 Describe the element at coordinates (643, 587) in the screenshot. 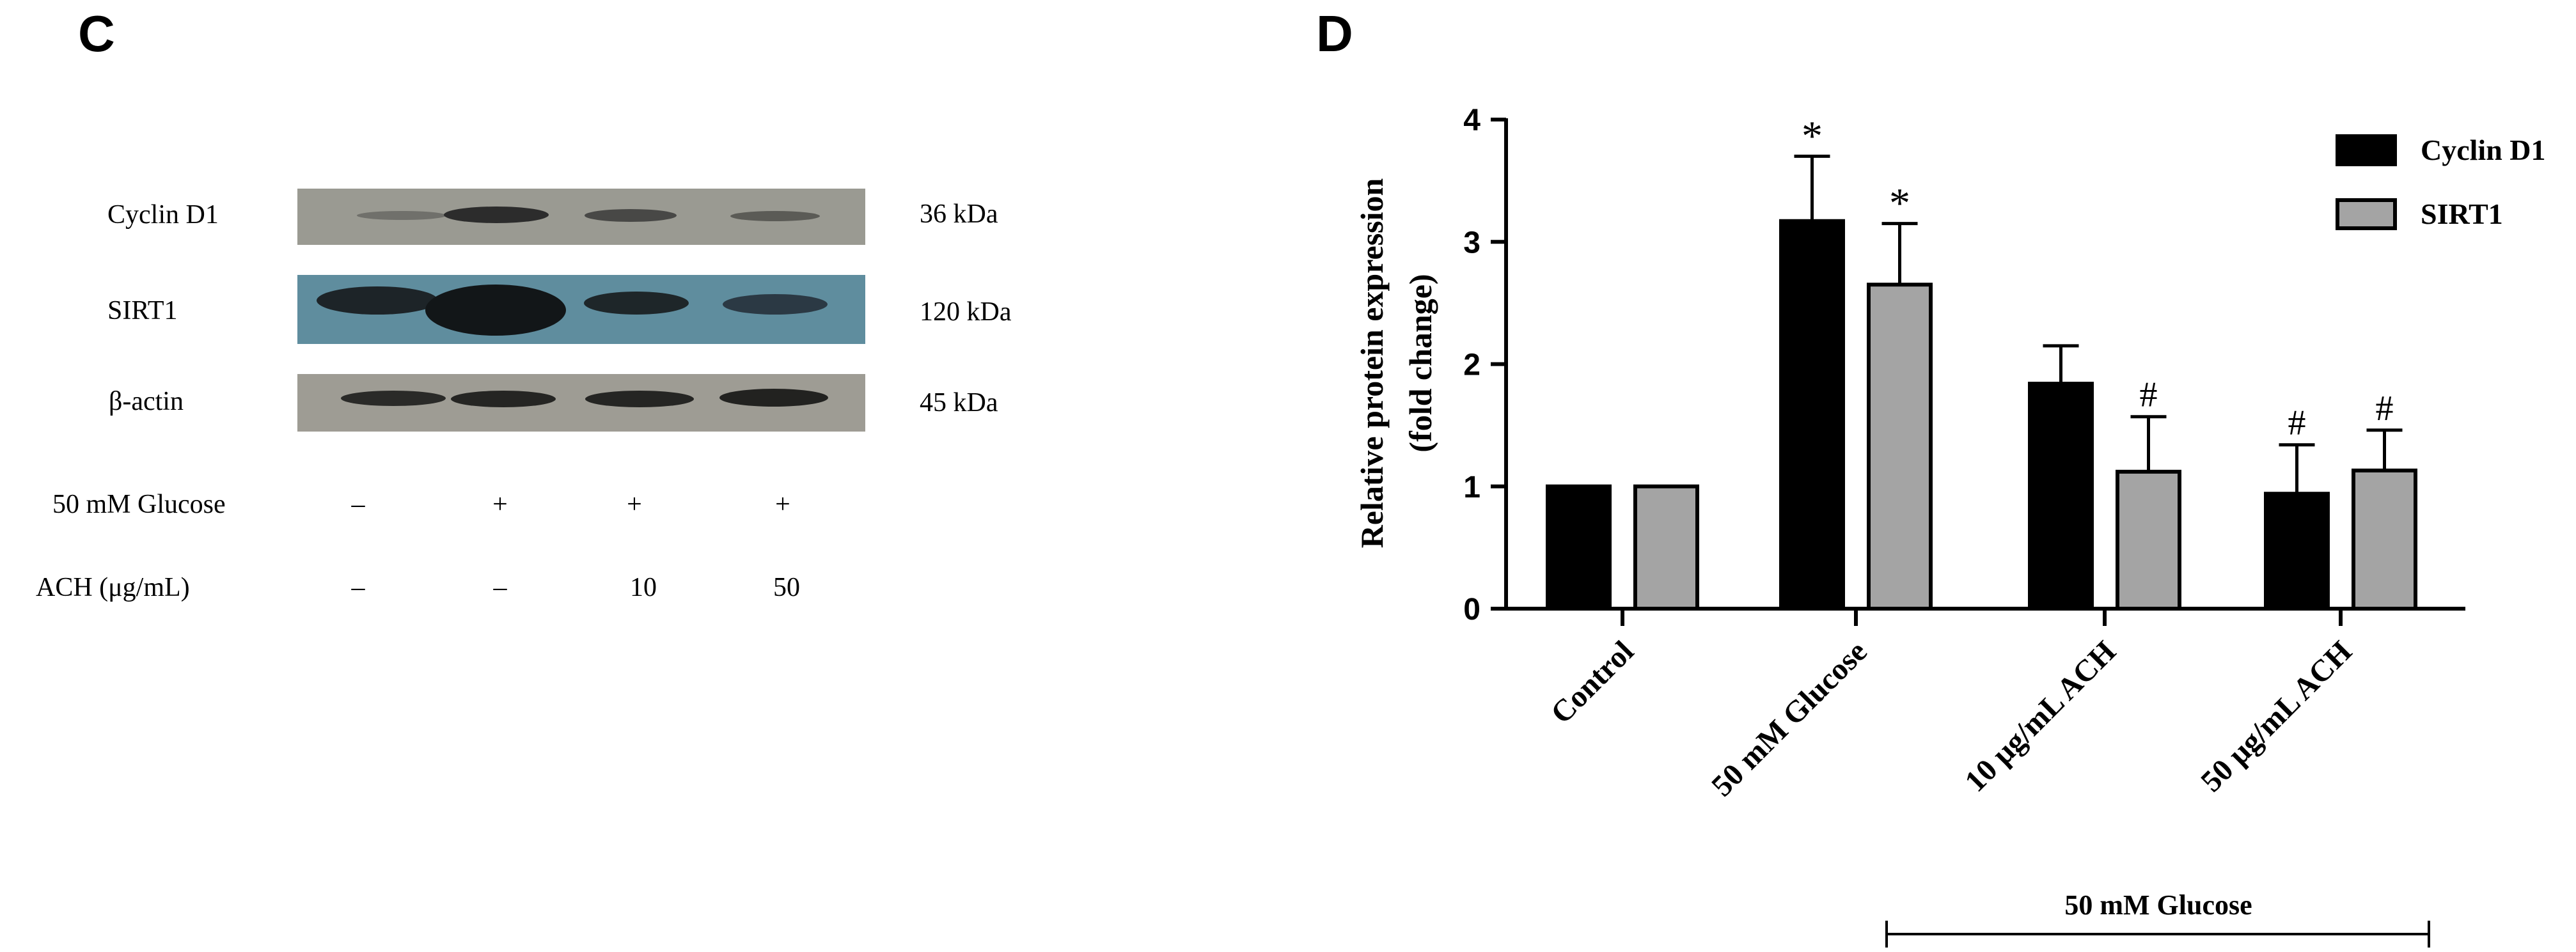

I see `condition-value: 10` at that location.